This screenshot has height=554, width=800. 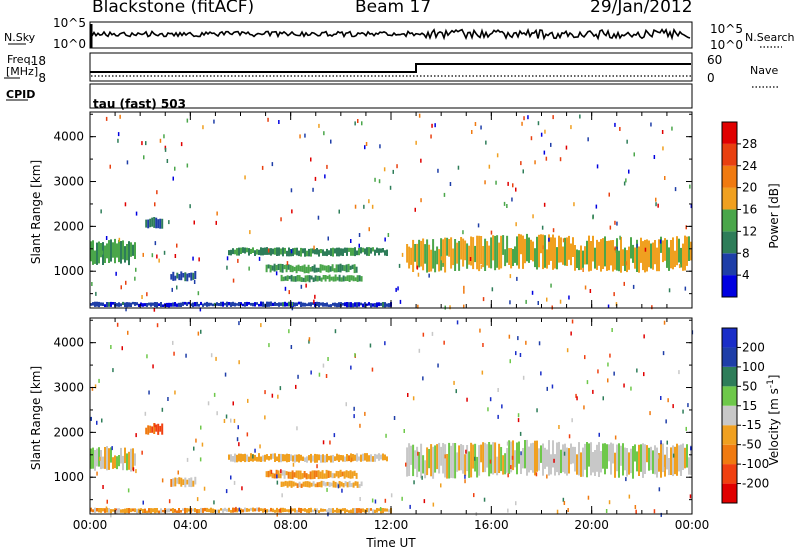 What do you see at coordinates (290, 525) in the screenshot?
I see `velocity-xtick-label: 08:00` at bounding box center [290, 525].